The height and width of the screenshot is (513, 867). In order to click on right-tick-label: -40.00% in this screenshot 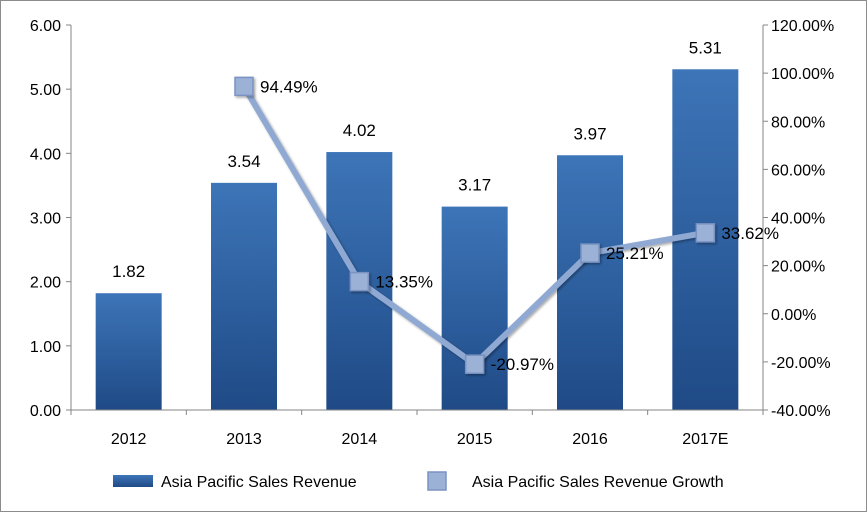, I will do `click(801, 411)`.